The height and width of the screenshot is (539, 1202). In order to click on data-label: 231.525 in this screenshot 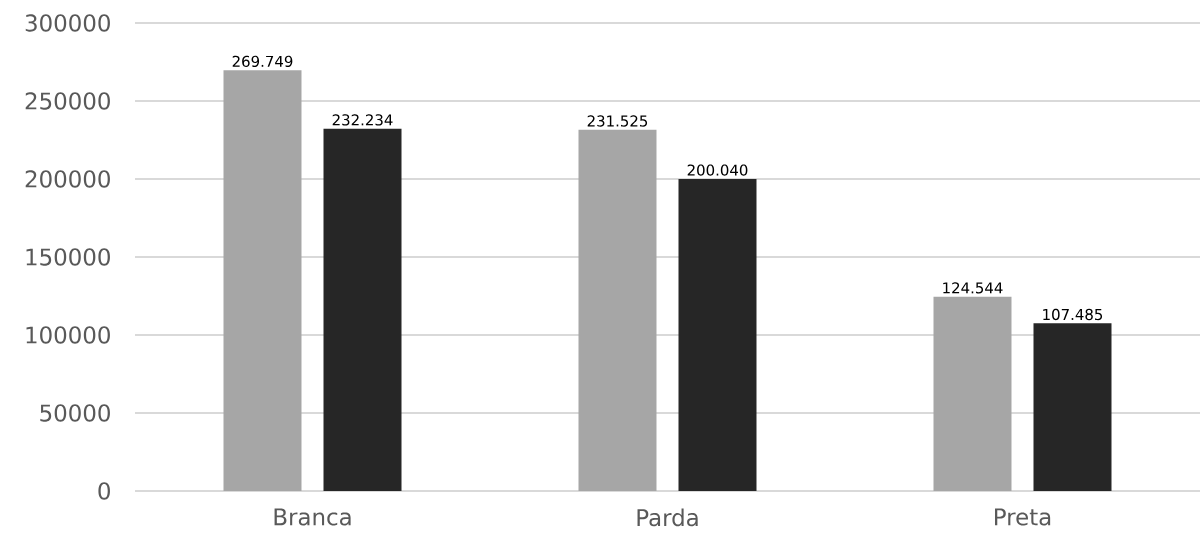, I will do `click(617, 121)`.